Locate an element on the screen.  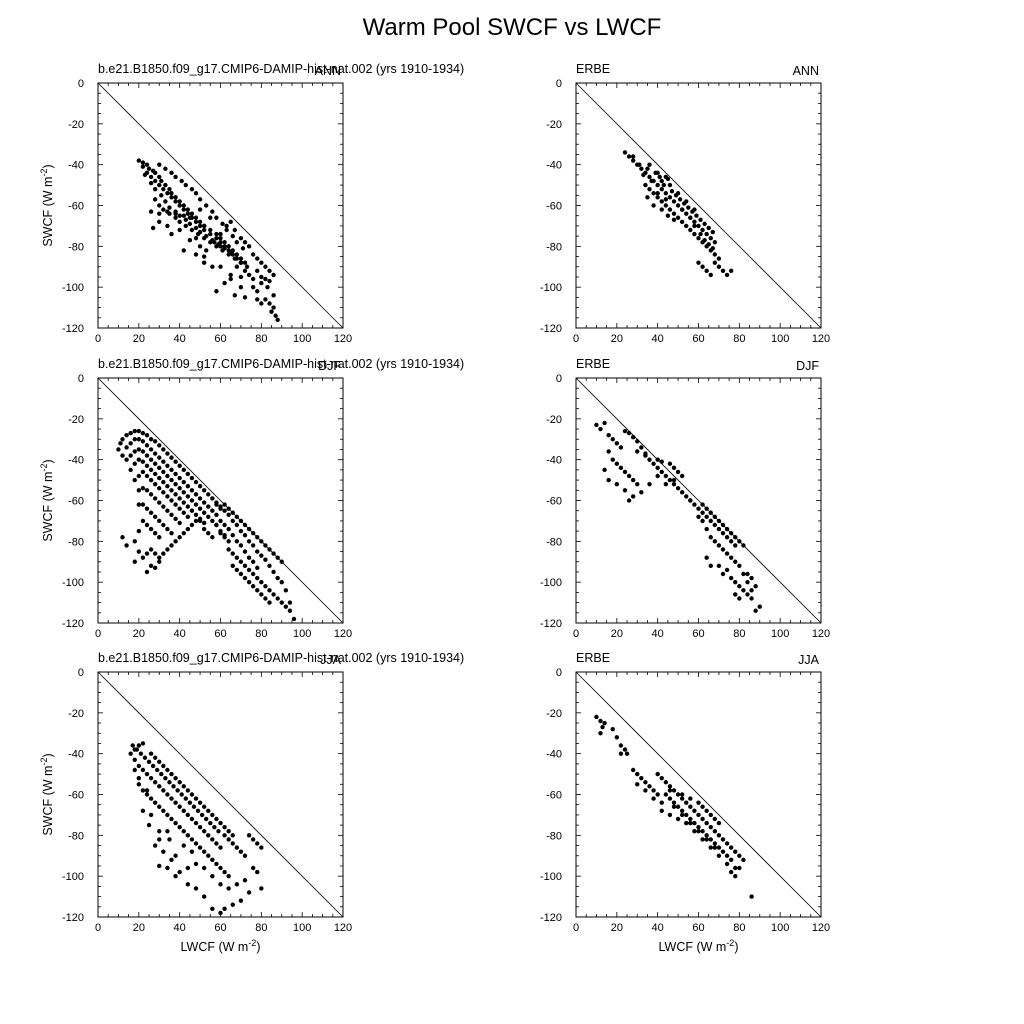
x-tick-label: 20 is located at coordinates (617, 634).